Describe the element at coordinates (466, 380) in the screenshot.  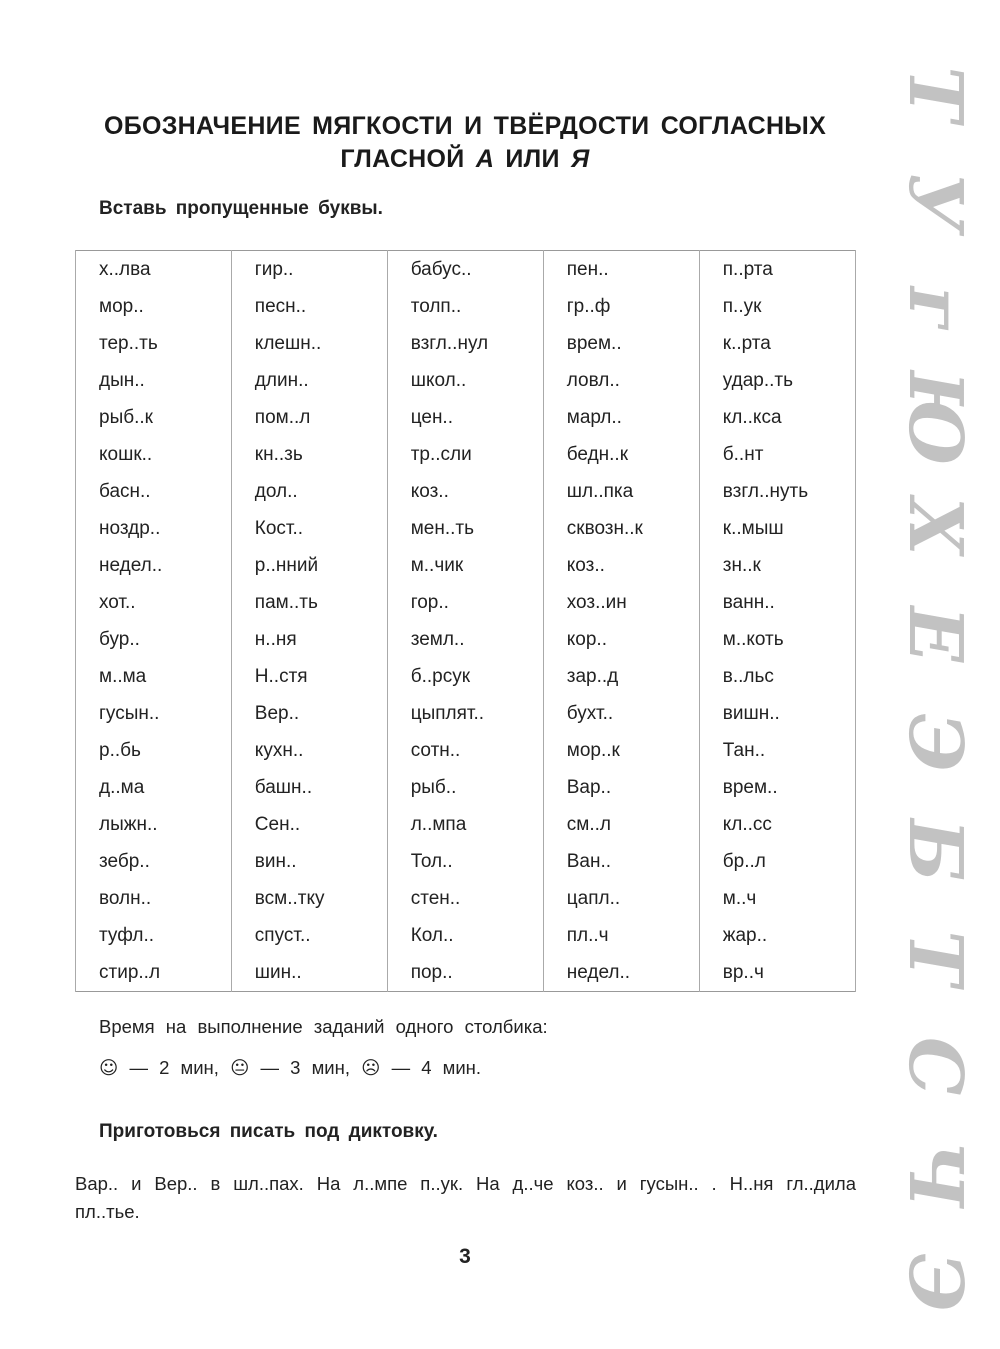
I see `table-row: дын.. длин.. школ.. ловл.. удар..ть` at that location.